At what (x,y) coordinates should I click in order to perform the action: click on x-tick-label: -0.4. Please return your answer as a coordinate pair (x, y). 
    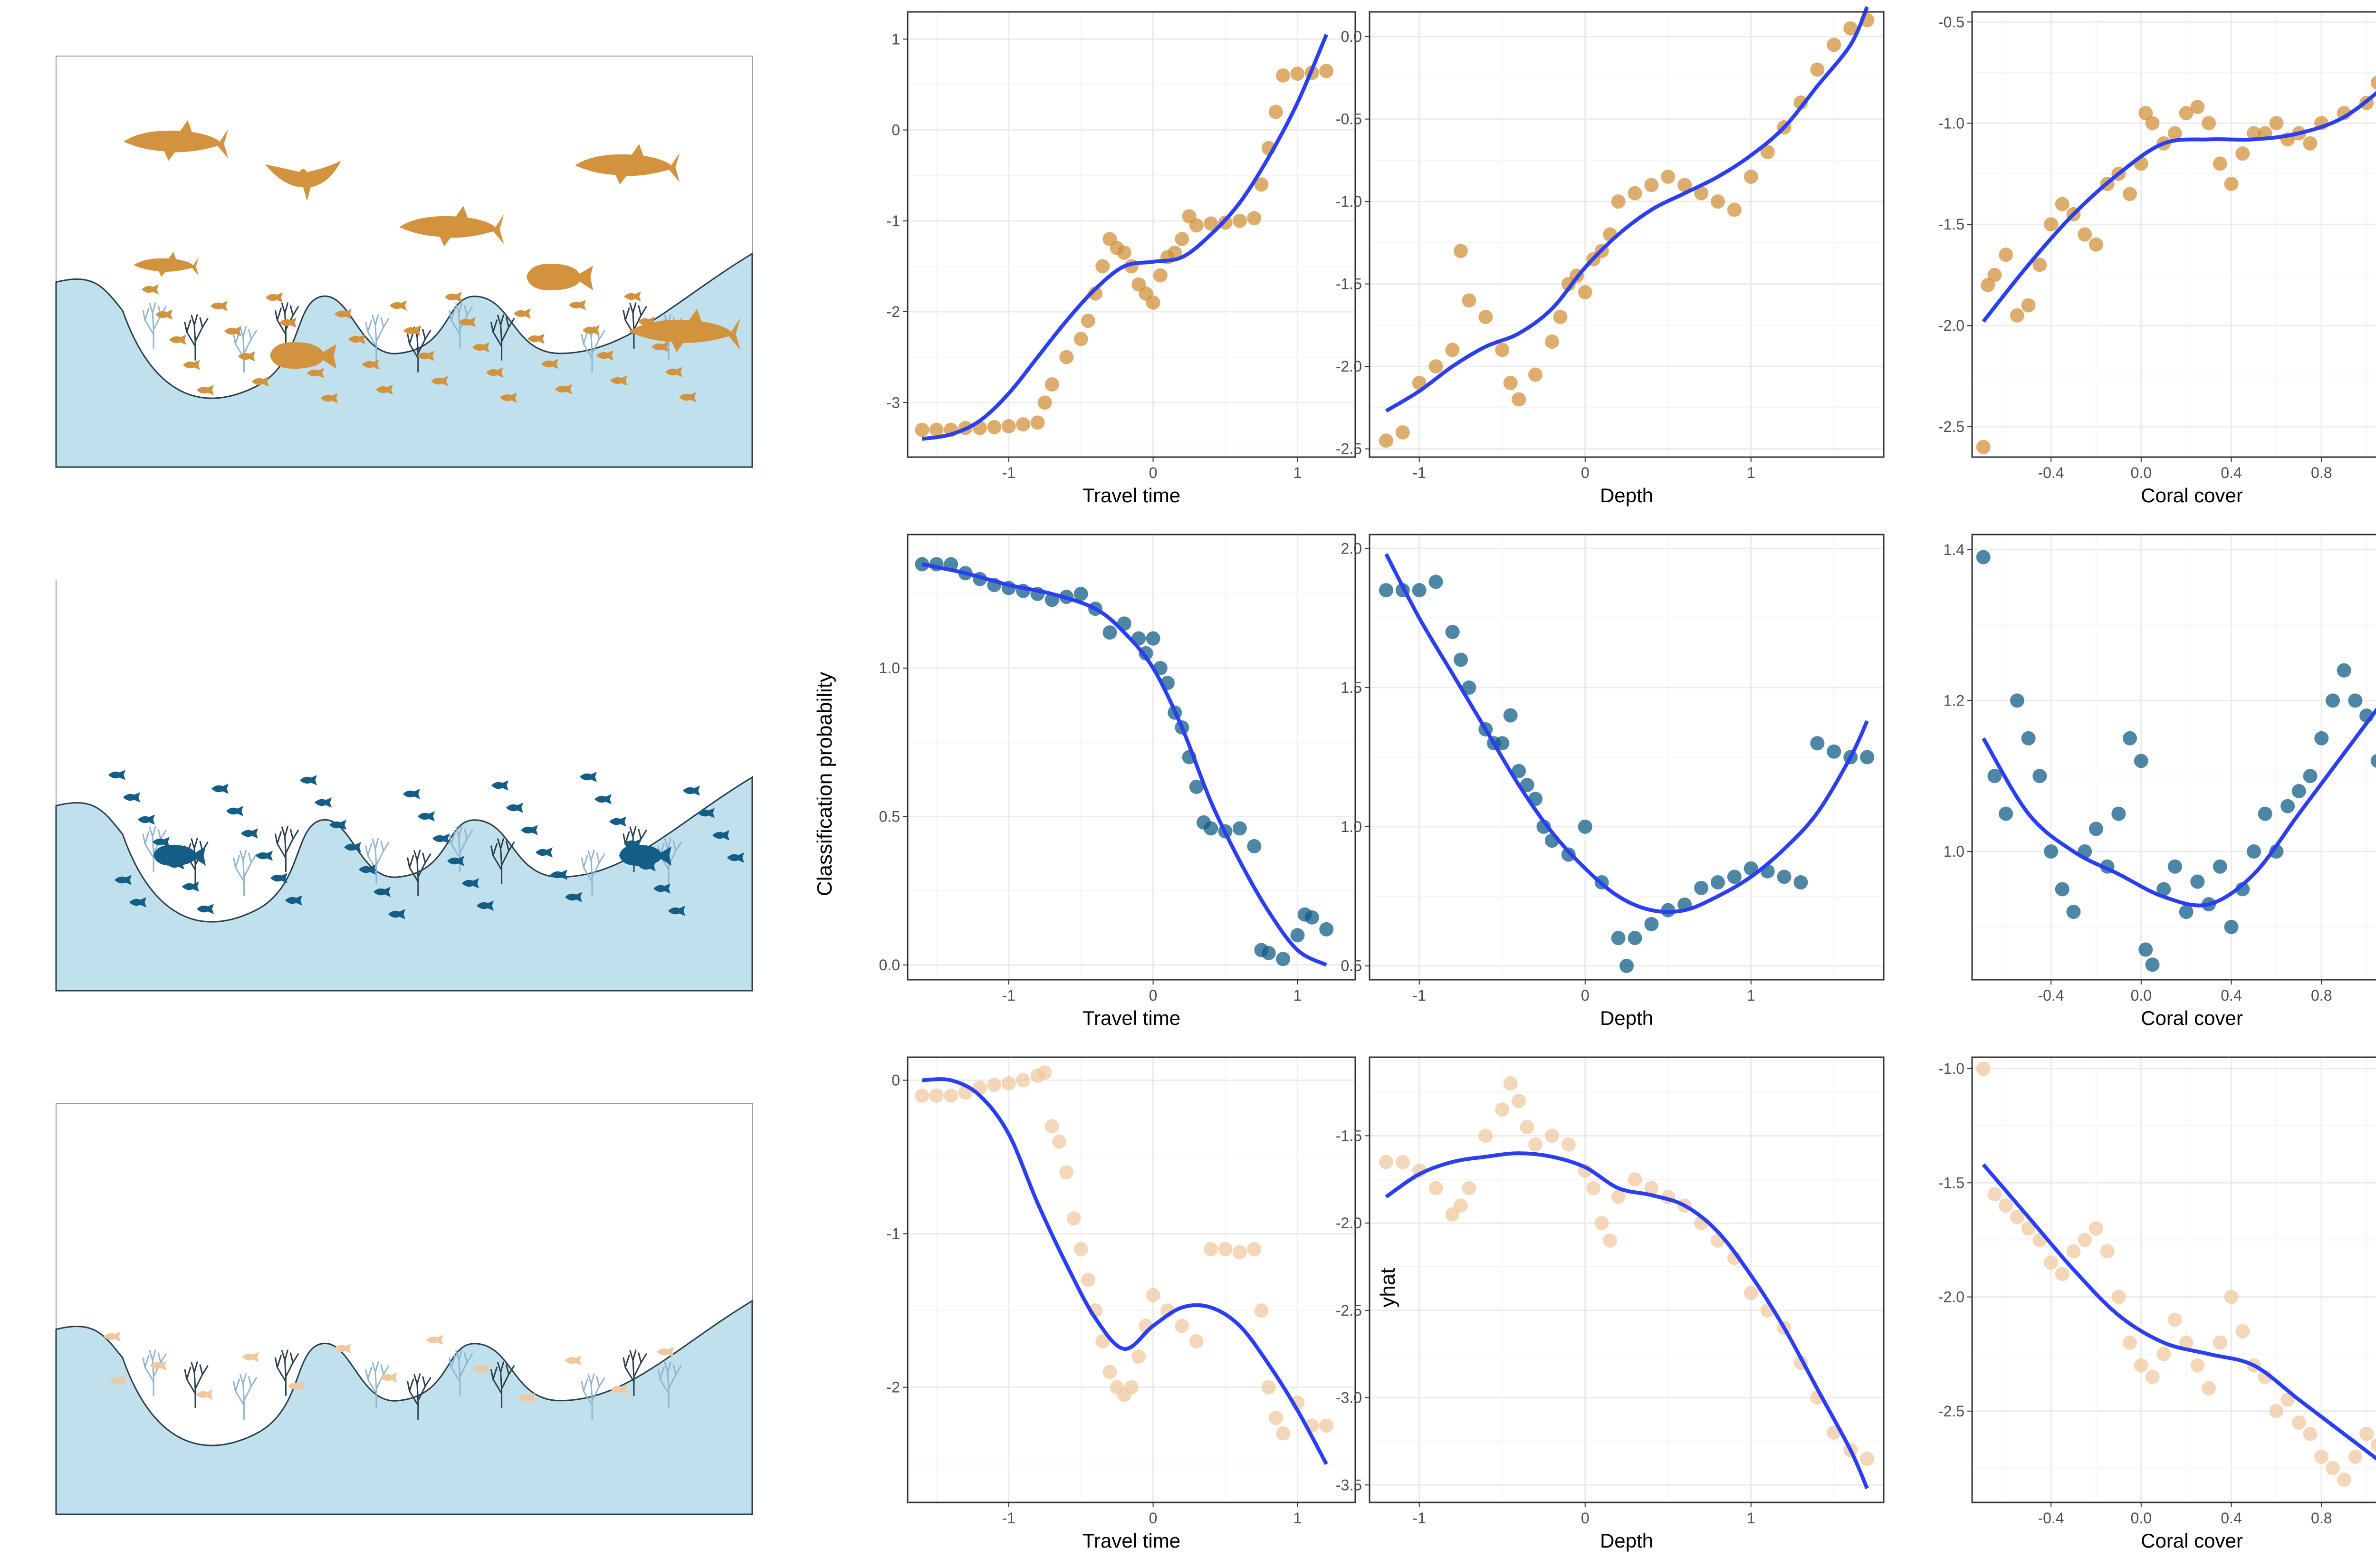
    Looking at the image, I should click on (2051, 996).